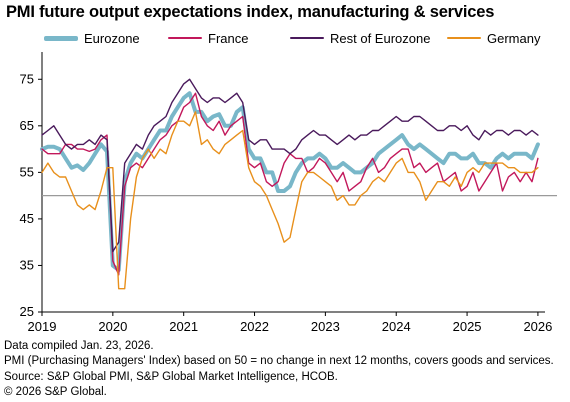 This screenshot has width=570, height=402. Describe the element at coordinates (514, 38) in the screenshot. I see `legend-label-germany: Germany` at that location.